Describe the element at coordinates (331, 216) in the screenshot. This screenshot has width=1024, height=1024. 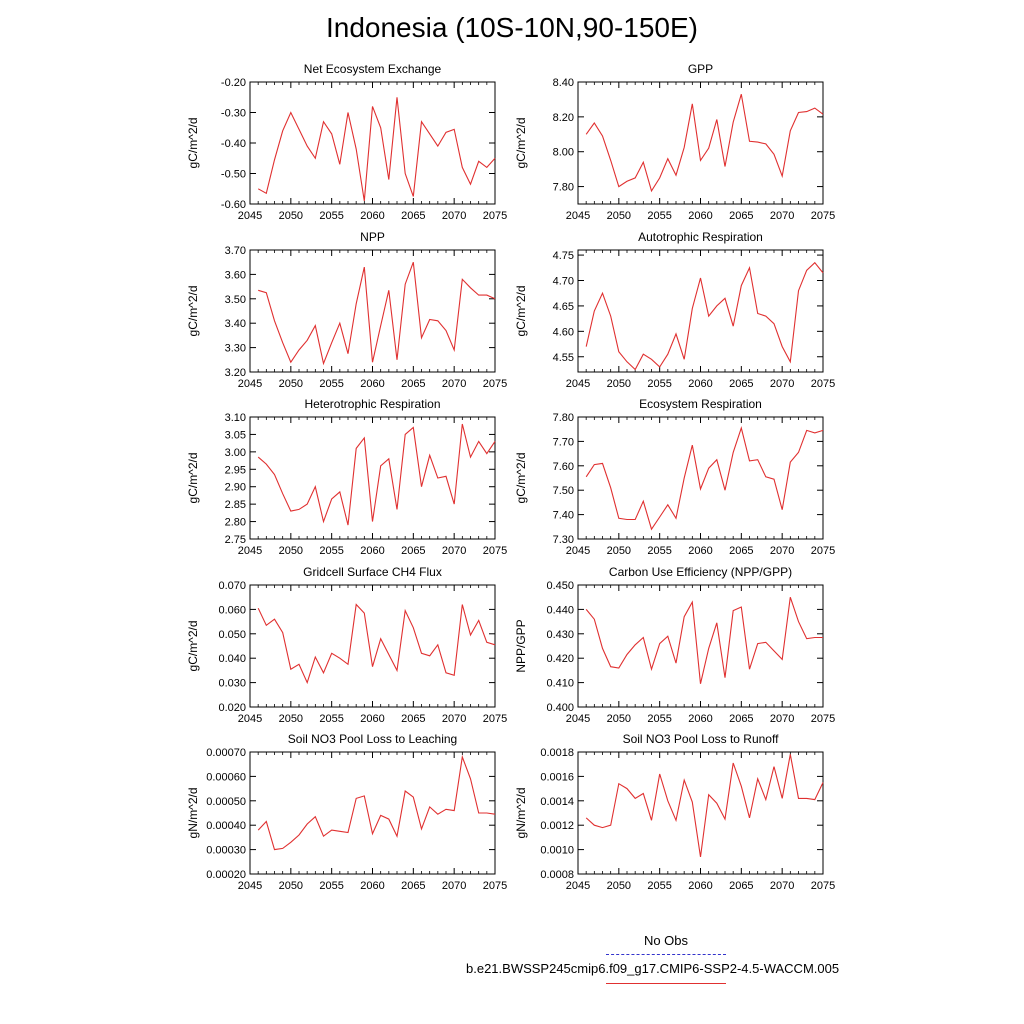
I see `panel-1-xtick-label: 2055` at that location.